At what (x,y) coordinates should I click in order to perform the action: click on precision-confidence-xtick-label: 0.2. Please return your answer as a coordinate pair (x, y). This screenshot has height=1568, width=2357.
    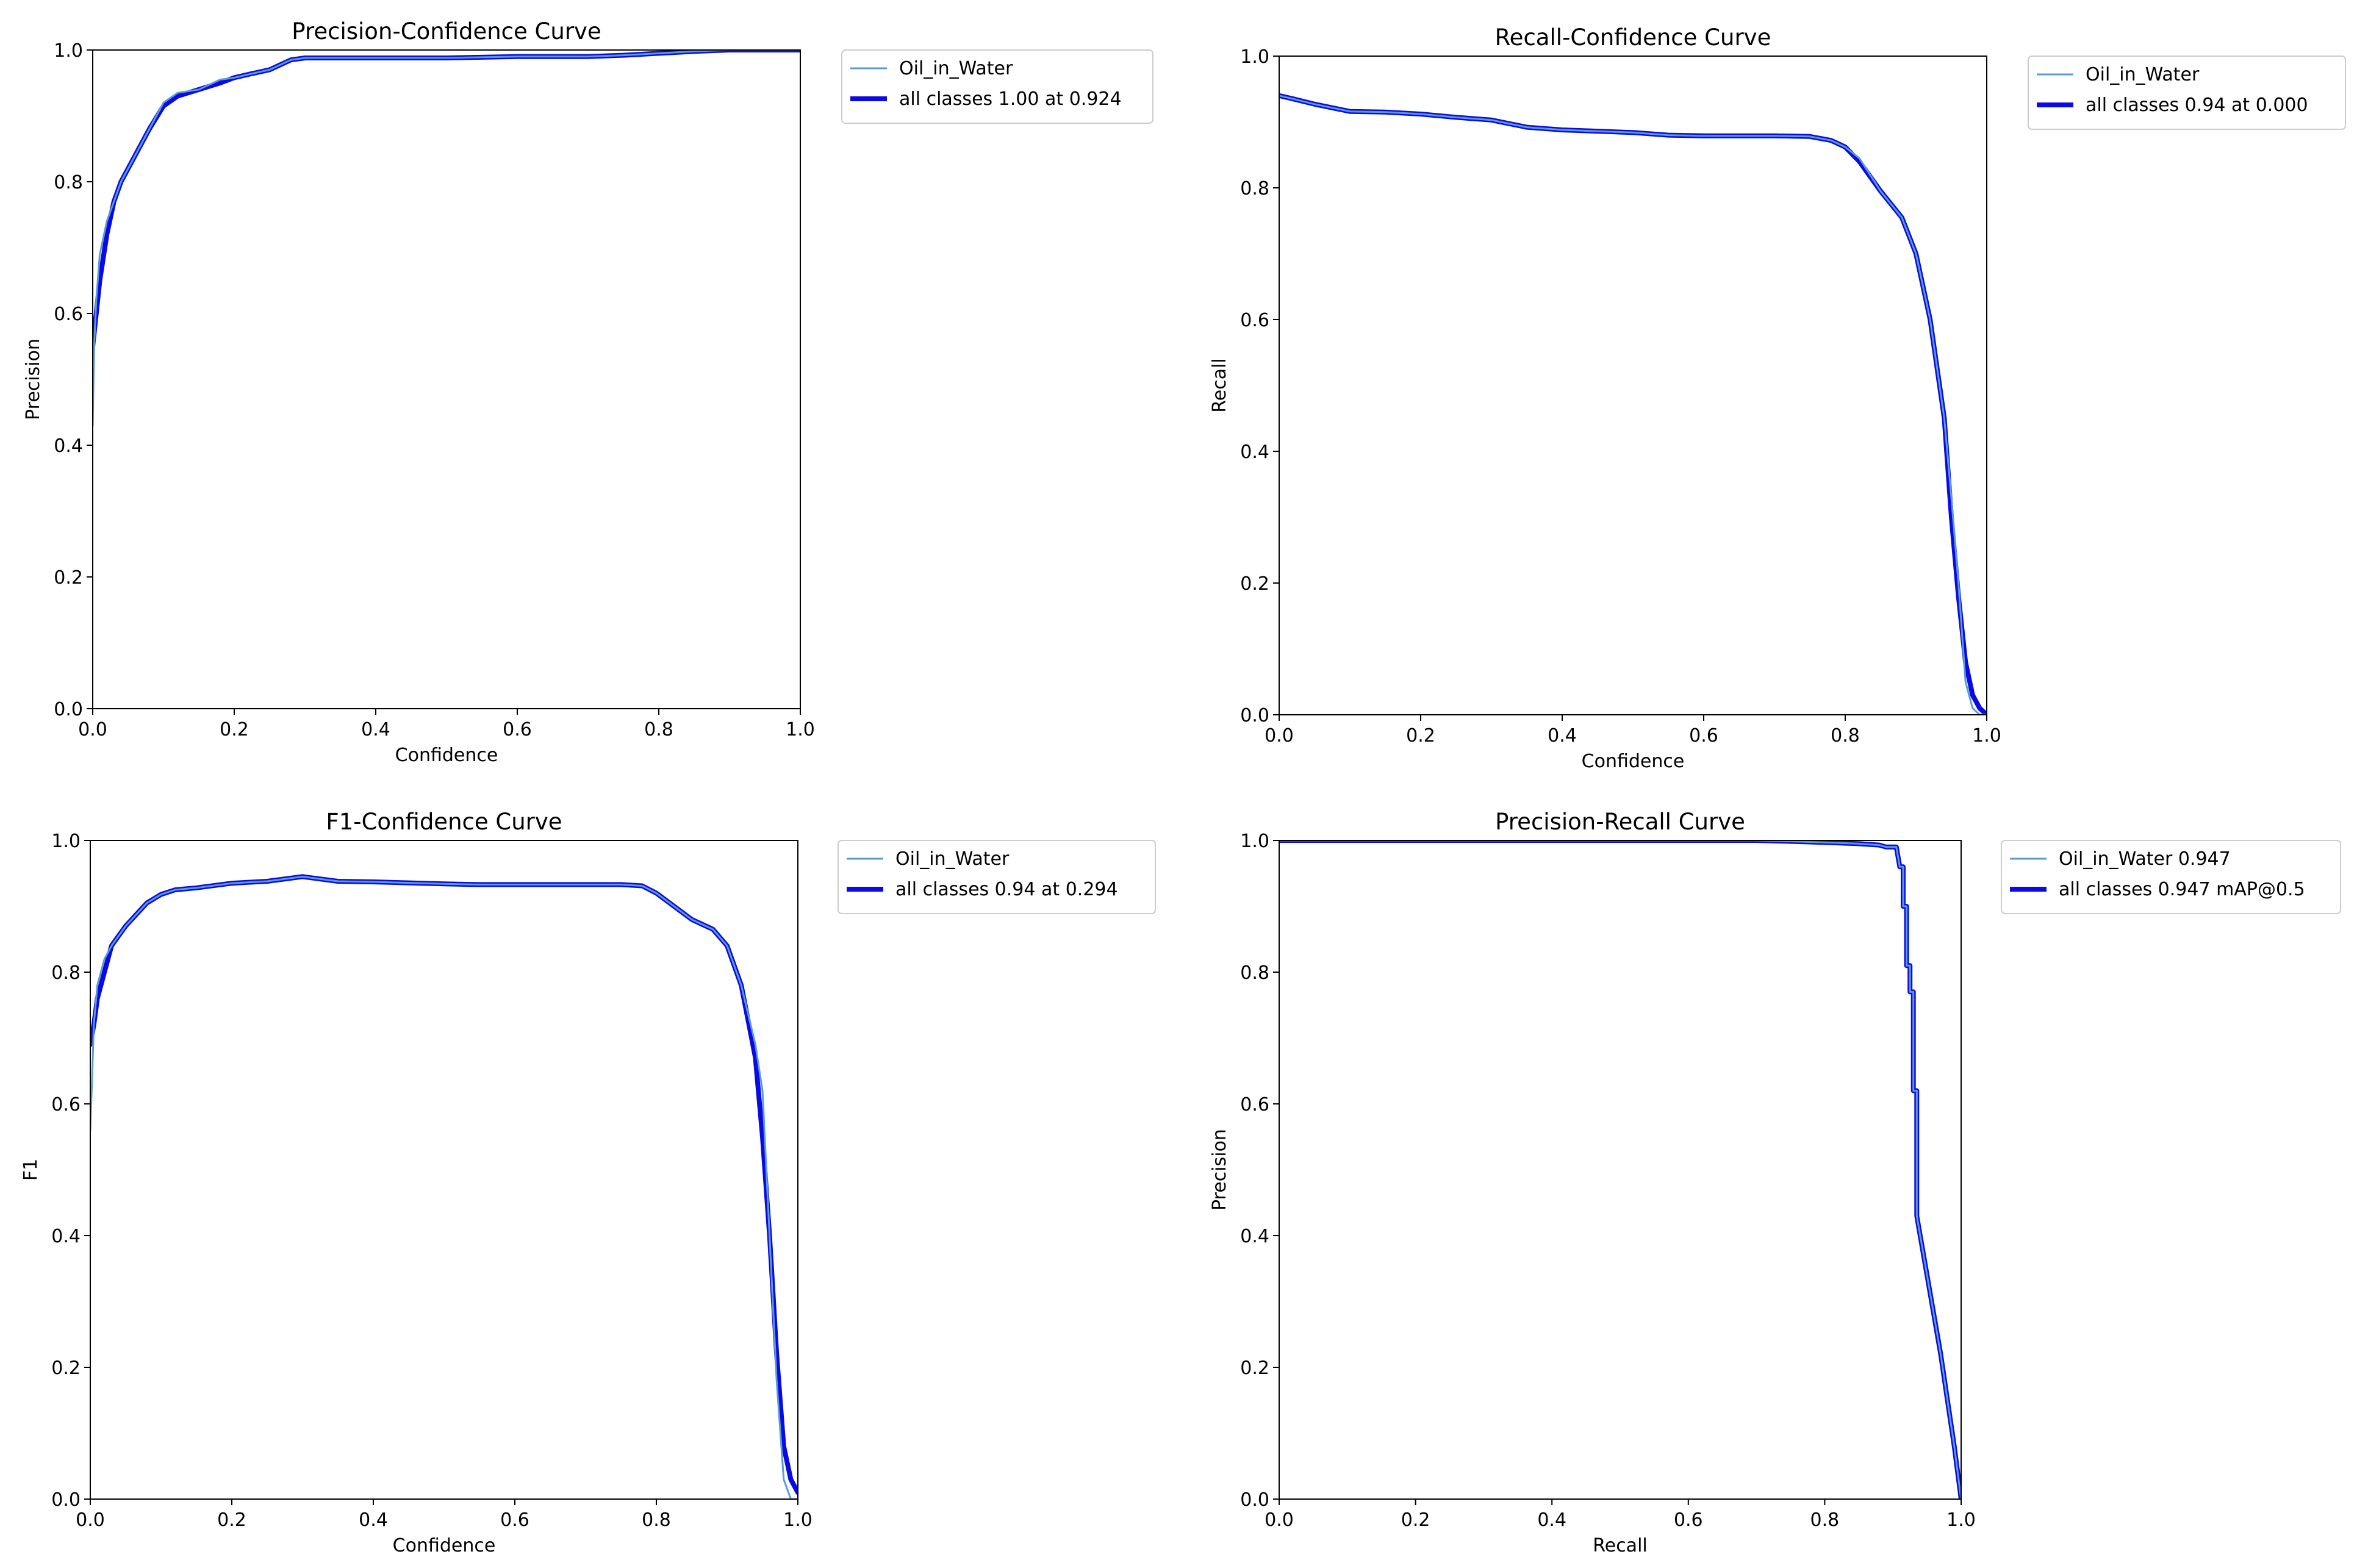
    Looking at the image, I should click on (234, 729).